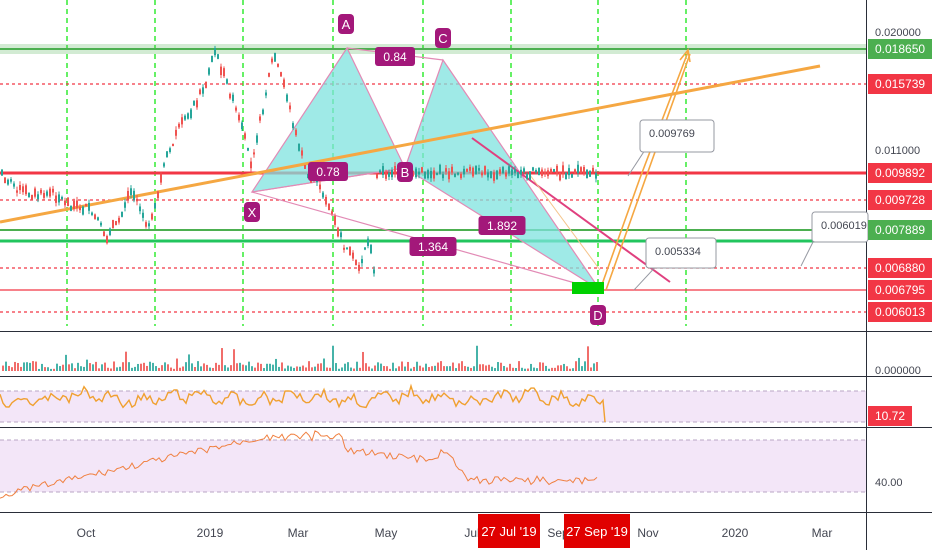  What do you see at coordinates (455, 533) in the screenshot?
I see `time-axis: Oct 2019 Mar May Jul Sep Nov 2020 Mar` at bounding box center [455, 533].